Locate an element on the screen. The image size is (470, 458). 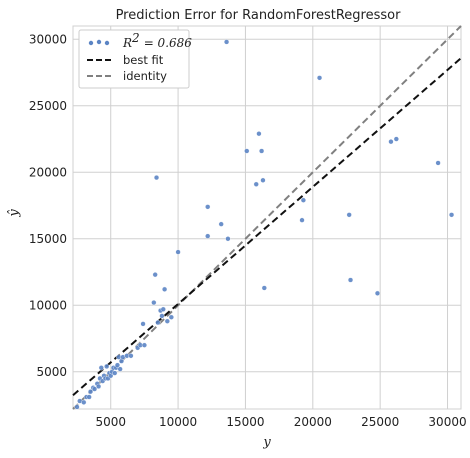
legend-scatter-marker is located at coordinates (99, 42).